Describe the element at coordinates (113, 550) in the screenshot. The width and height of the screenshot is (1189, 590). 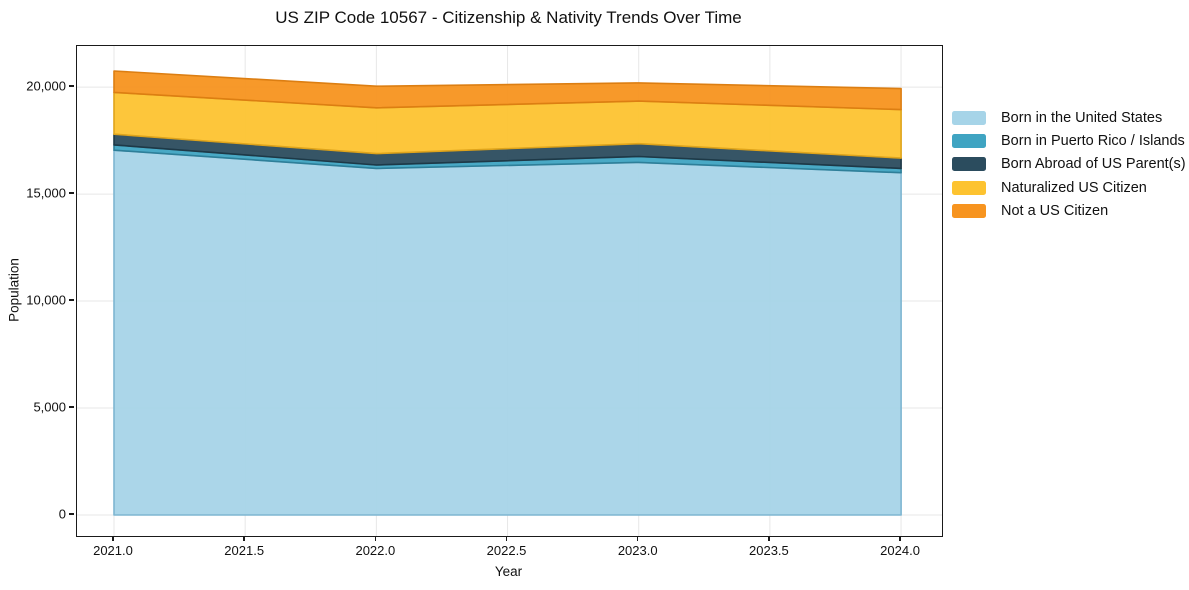
I see `x-tick-label: 2021.0` at that location.